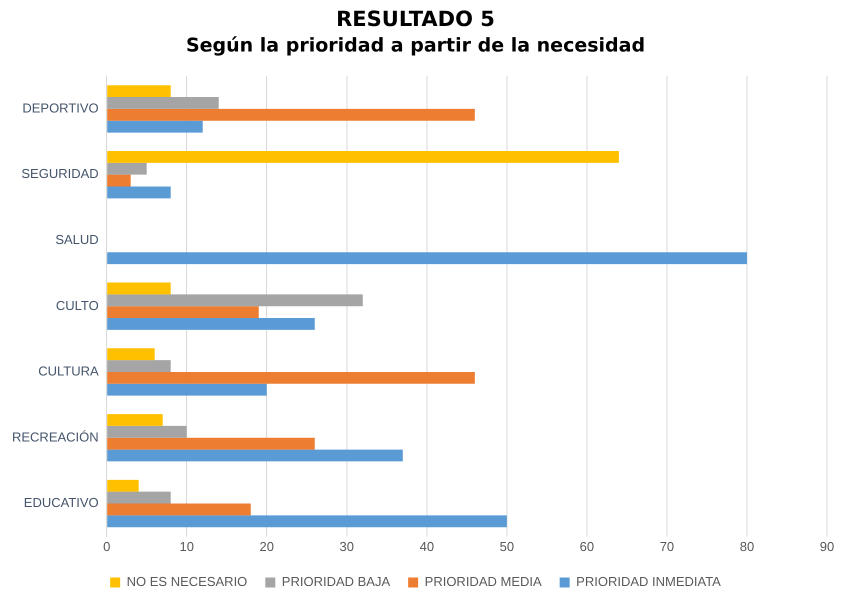 The height and width of the screenshot is (601, 841). Describe the element at coordinates (827, 546) in the screenshot. I see `x-tick-label: 90` at that location.